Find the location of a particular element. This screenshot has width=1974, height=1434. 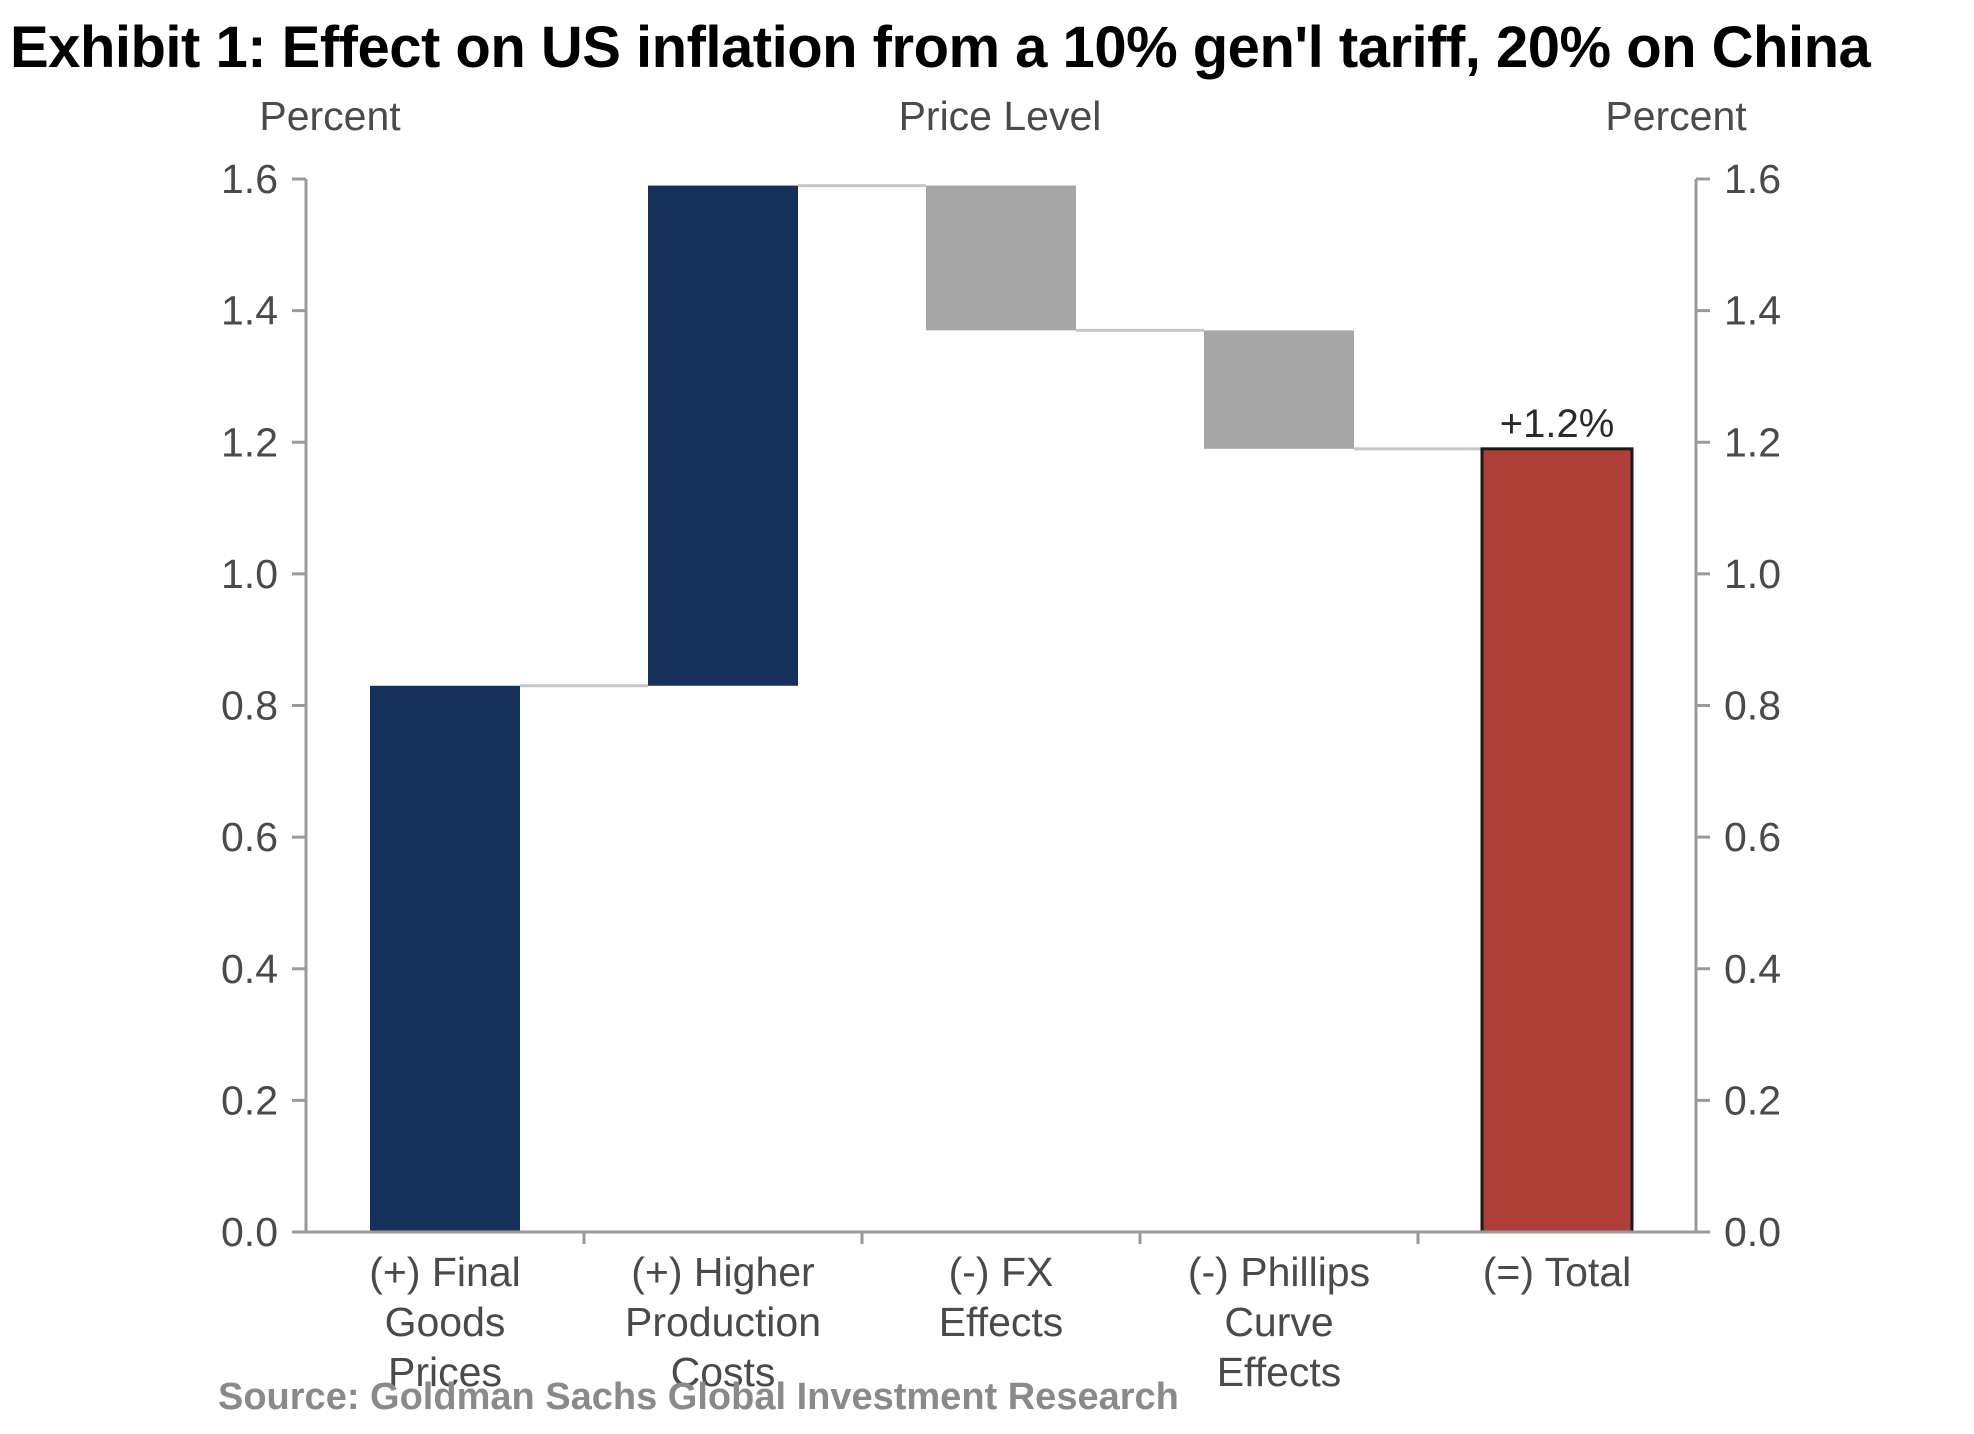

category-label-line: (=) Total is located at coordinates (1557, 1272).